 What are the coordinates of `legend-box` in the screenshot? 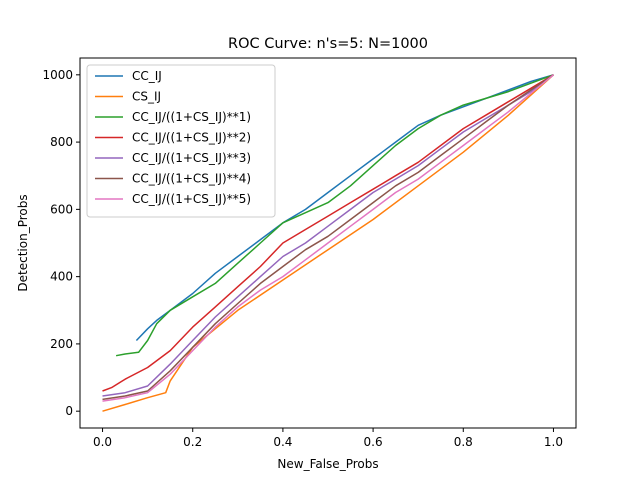 It's located at (181, 141).